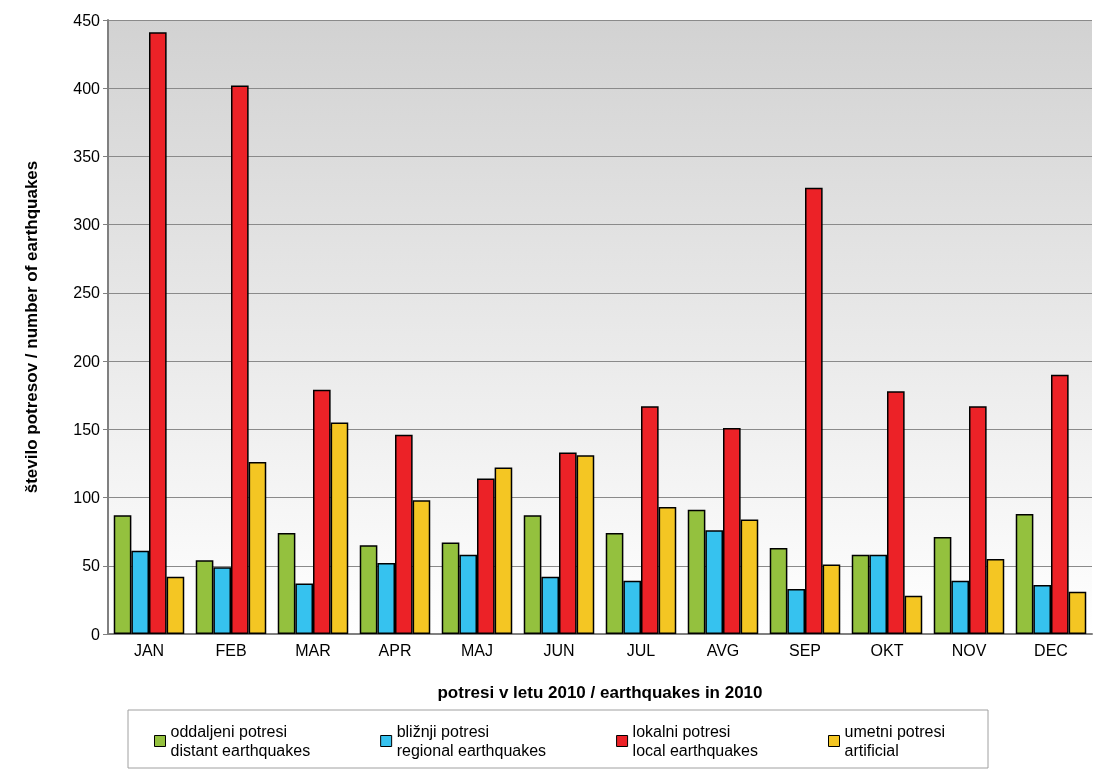 The width and height of the screenshot is (1099, 769). Describe the element at coordinates (477, 650) in the screenshot. I see `x-tick-label: MAJ` at that location.